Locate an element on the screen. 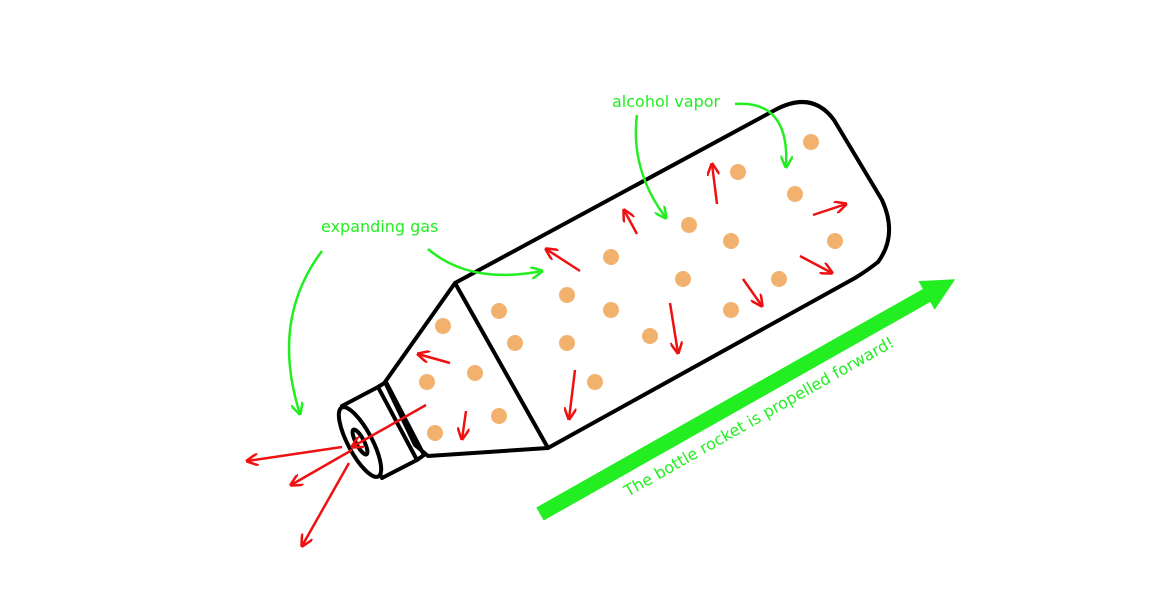 Image resolution: width=1152 pixels, height=615 pixels. expanding-gas-pointer-right is located at coordinates (484, 261).